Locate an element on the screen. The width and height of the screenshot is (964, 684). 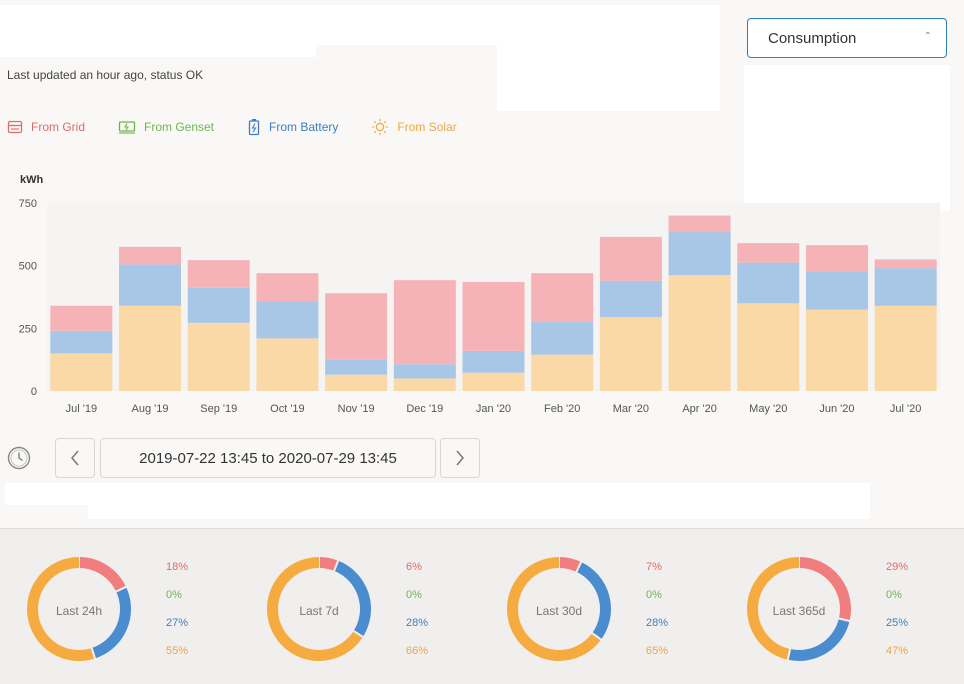
chevron-left-icon is located at coordinates (75, 458).